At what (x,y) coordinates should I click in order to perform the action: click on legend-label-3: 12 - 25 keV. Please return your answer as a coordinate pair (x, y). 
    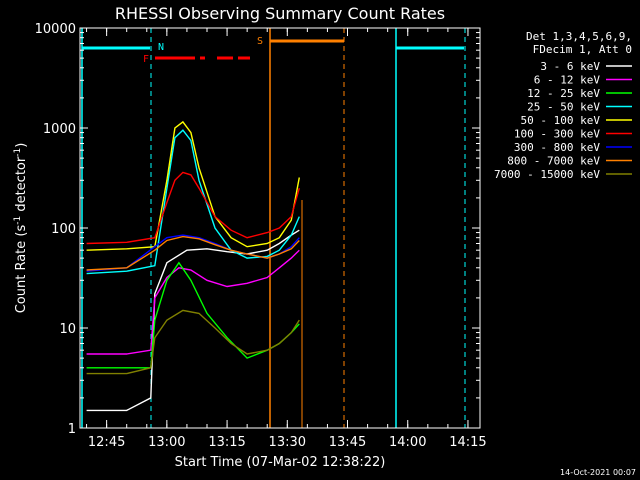
    Looking at the image, I should click on (563, 93).